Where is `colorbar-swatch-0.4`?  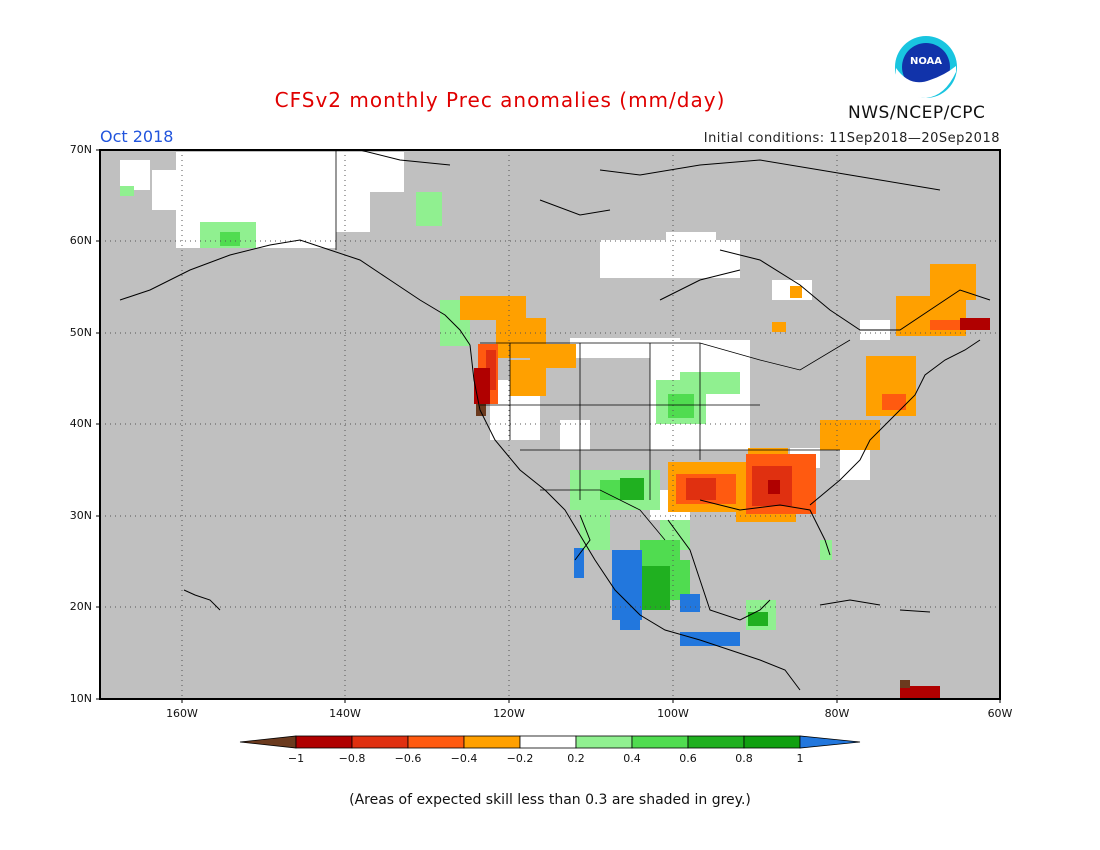
colorbar-swatch-0.4 is located at coordinates (660, 742).